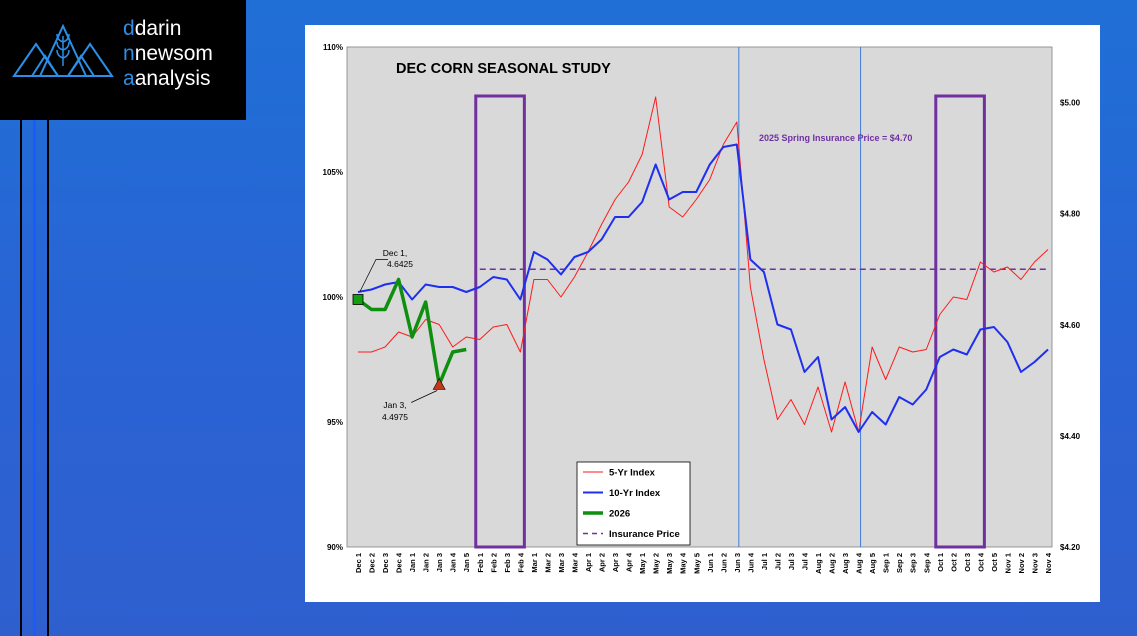 Image resolution: width=1137 pixels, height=636 pixels. I want to click on x-tick-label: May 5, so click(696, 563).